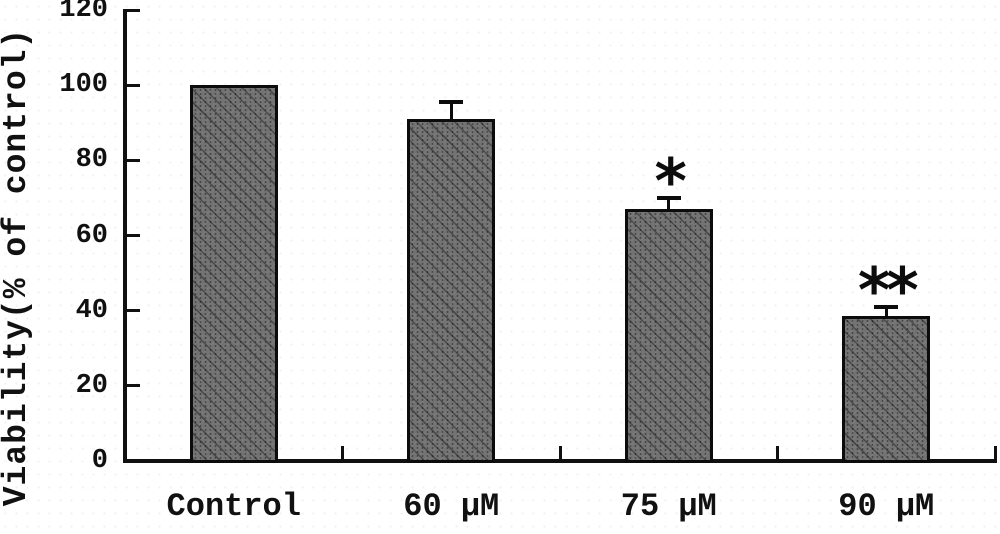 The height and width of the screenshot is (534, 1000). Describe the element at coordinates (91, 310) in the screenshot. I see `y-tick-label: 40` at that location.